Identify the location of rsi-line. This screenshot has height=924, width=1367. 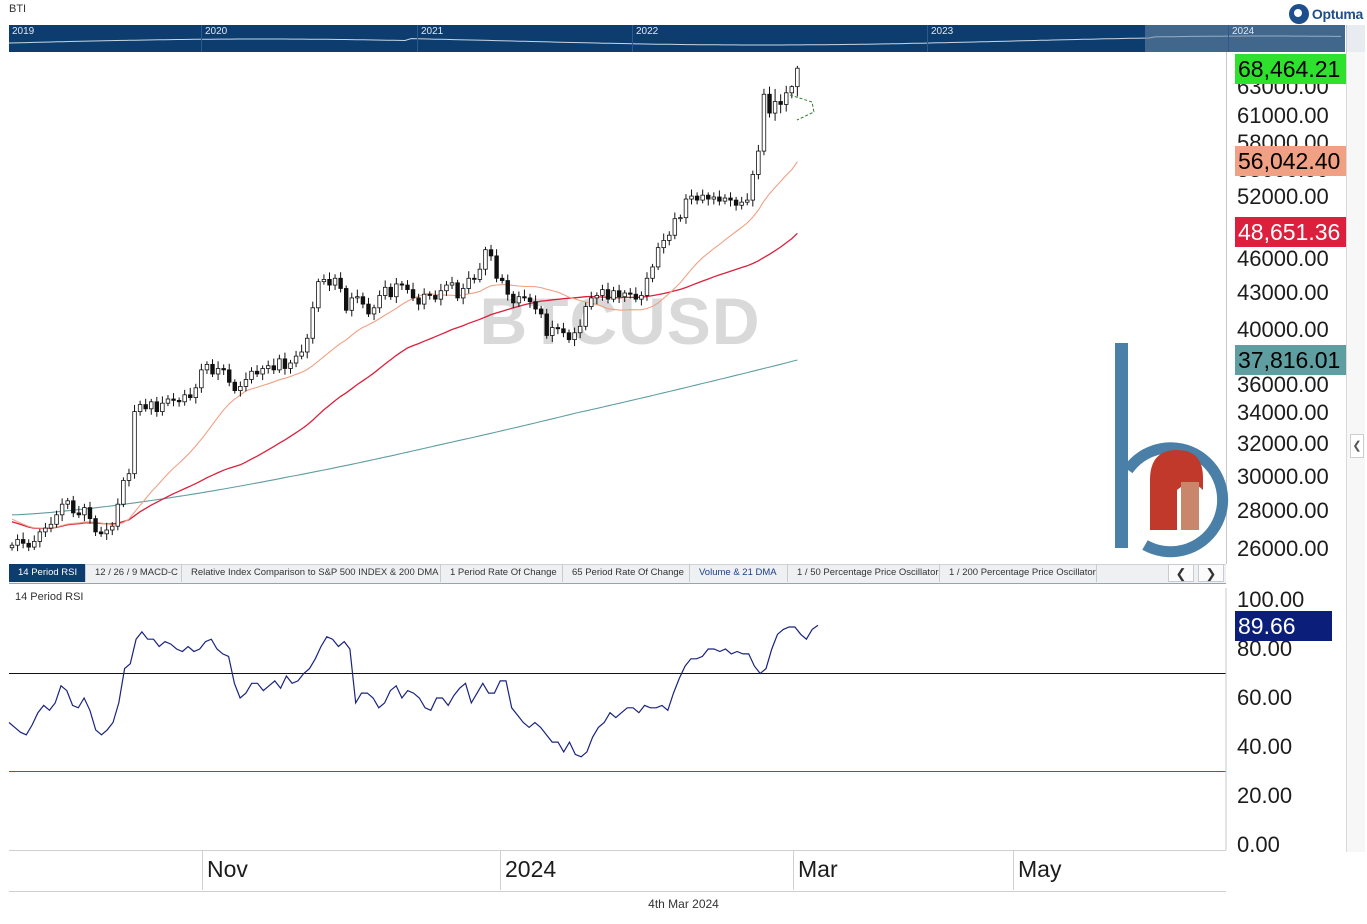
(413, 691).